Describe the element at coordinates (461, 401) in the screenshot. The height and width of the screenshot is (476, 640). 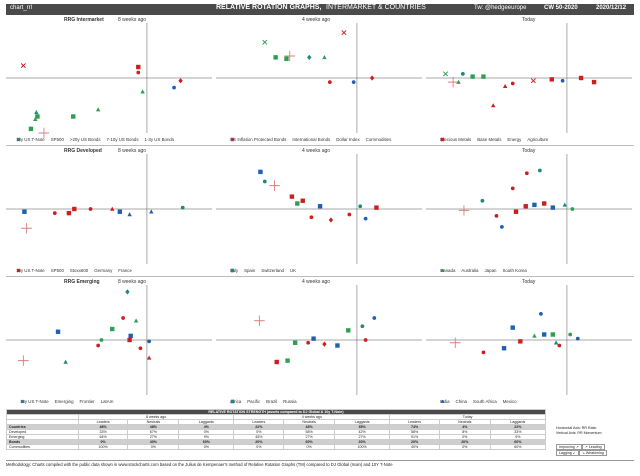
I see `legend-label: China` at that location.